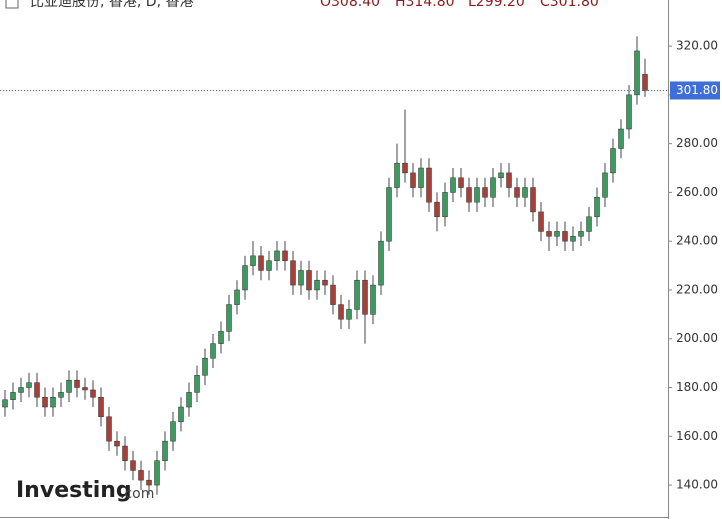  What do you see at coordinates (697, 241) in the screenshot?
I see `y-tick-label: 240.00` at bounding box center [697, 241].